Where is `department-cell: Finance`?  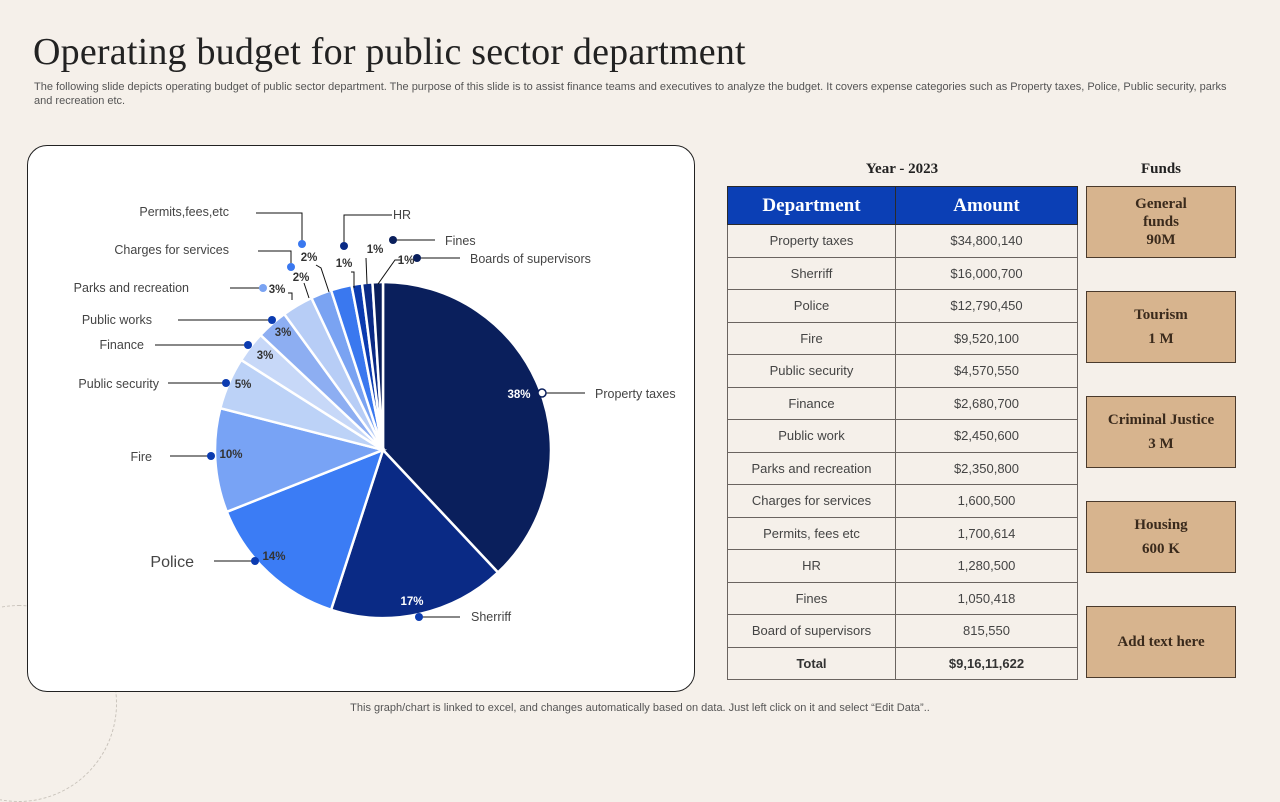
department-cell: Finance is located at coordinates (811, 403).